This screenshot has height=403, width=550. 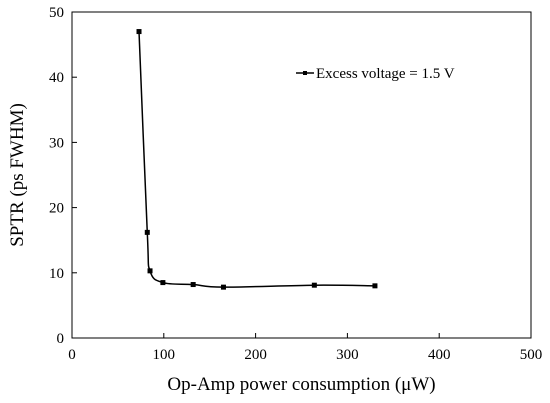 I want to click on y-tick-label: 20, so click(x=56, y=209).